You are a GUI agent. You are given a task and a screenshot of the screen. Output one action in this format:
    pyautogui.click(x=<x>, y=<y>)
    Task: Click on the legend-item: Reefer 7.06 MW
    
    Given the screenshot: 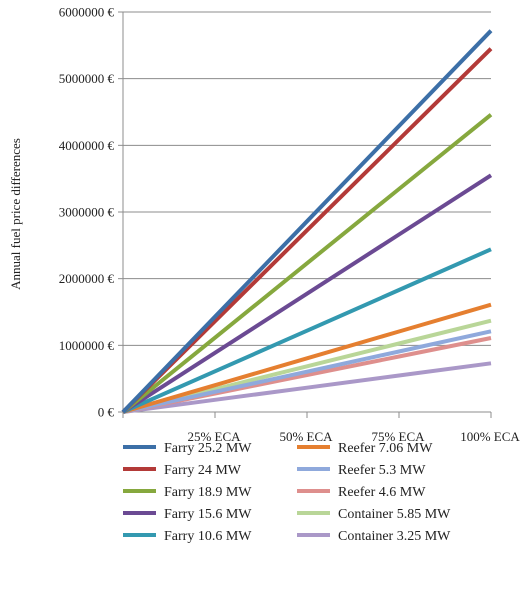 What is the action you would take?
    pyautogui.click(x=365, y=448)
    